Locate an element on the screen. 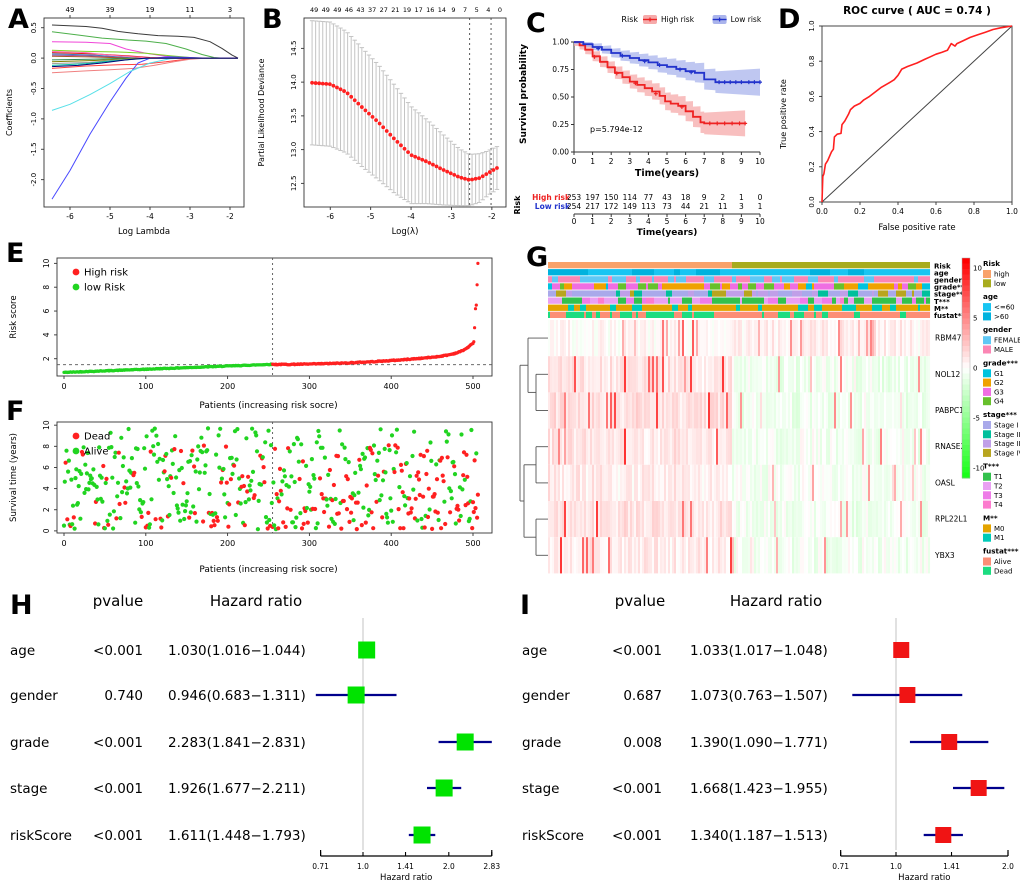 The image size is (1020, 886). svg-text: 14 is located at coordinates (442, 10).